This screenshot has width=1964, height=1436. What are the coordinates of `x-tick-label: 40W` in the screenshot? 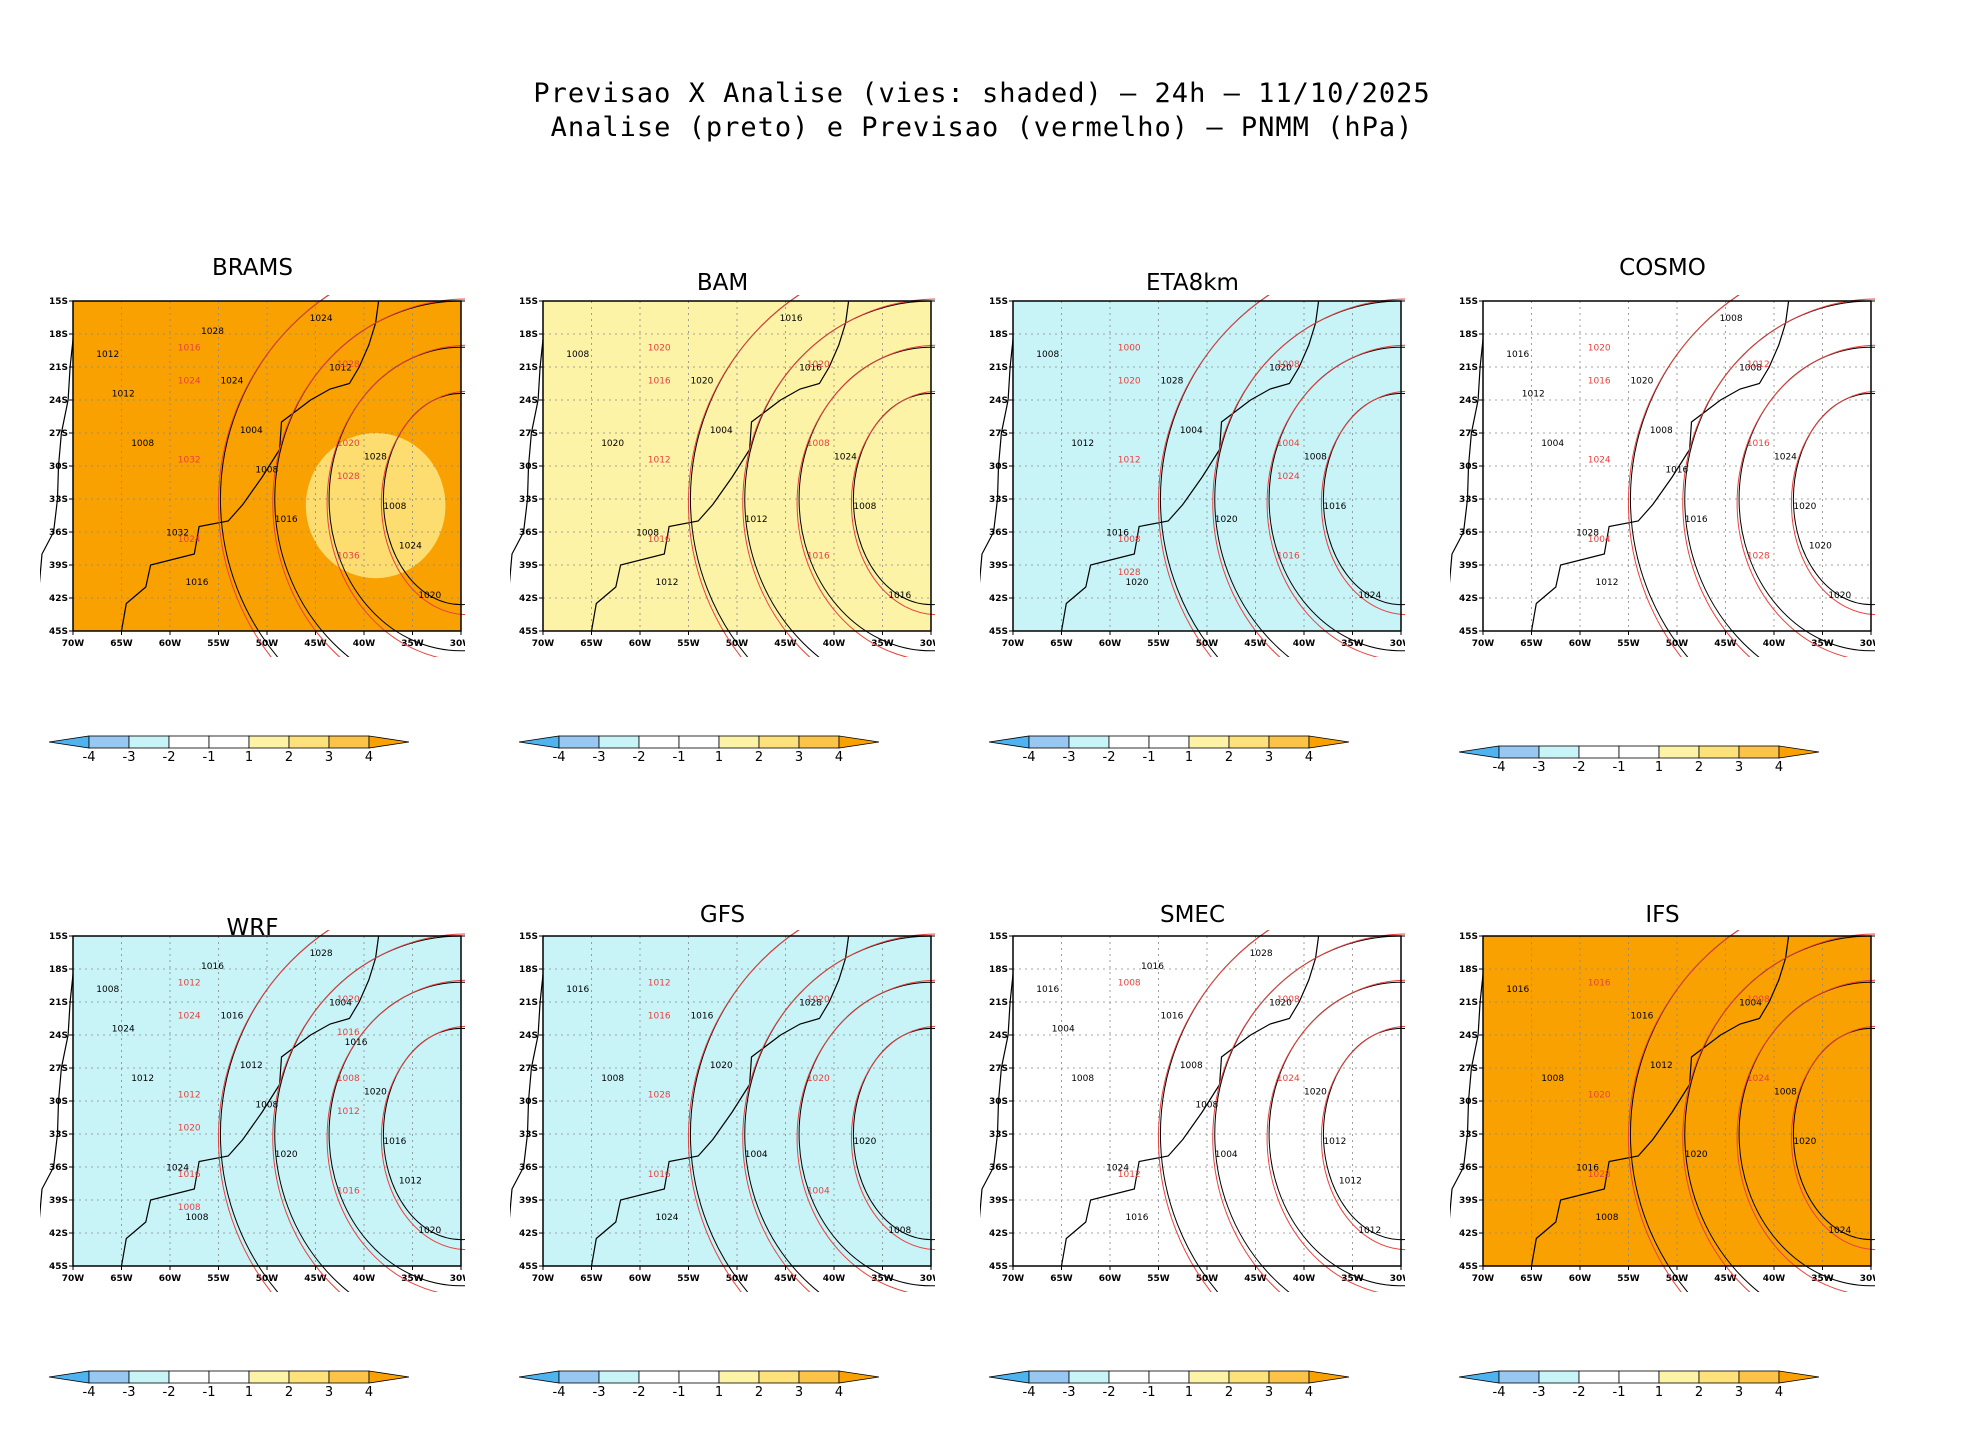 It's located at (1304, 644).